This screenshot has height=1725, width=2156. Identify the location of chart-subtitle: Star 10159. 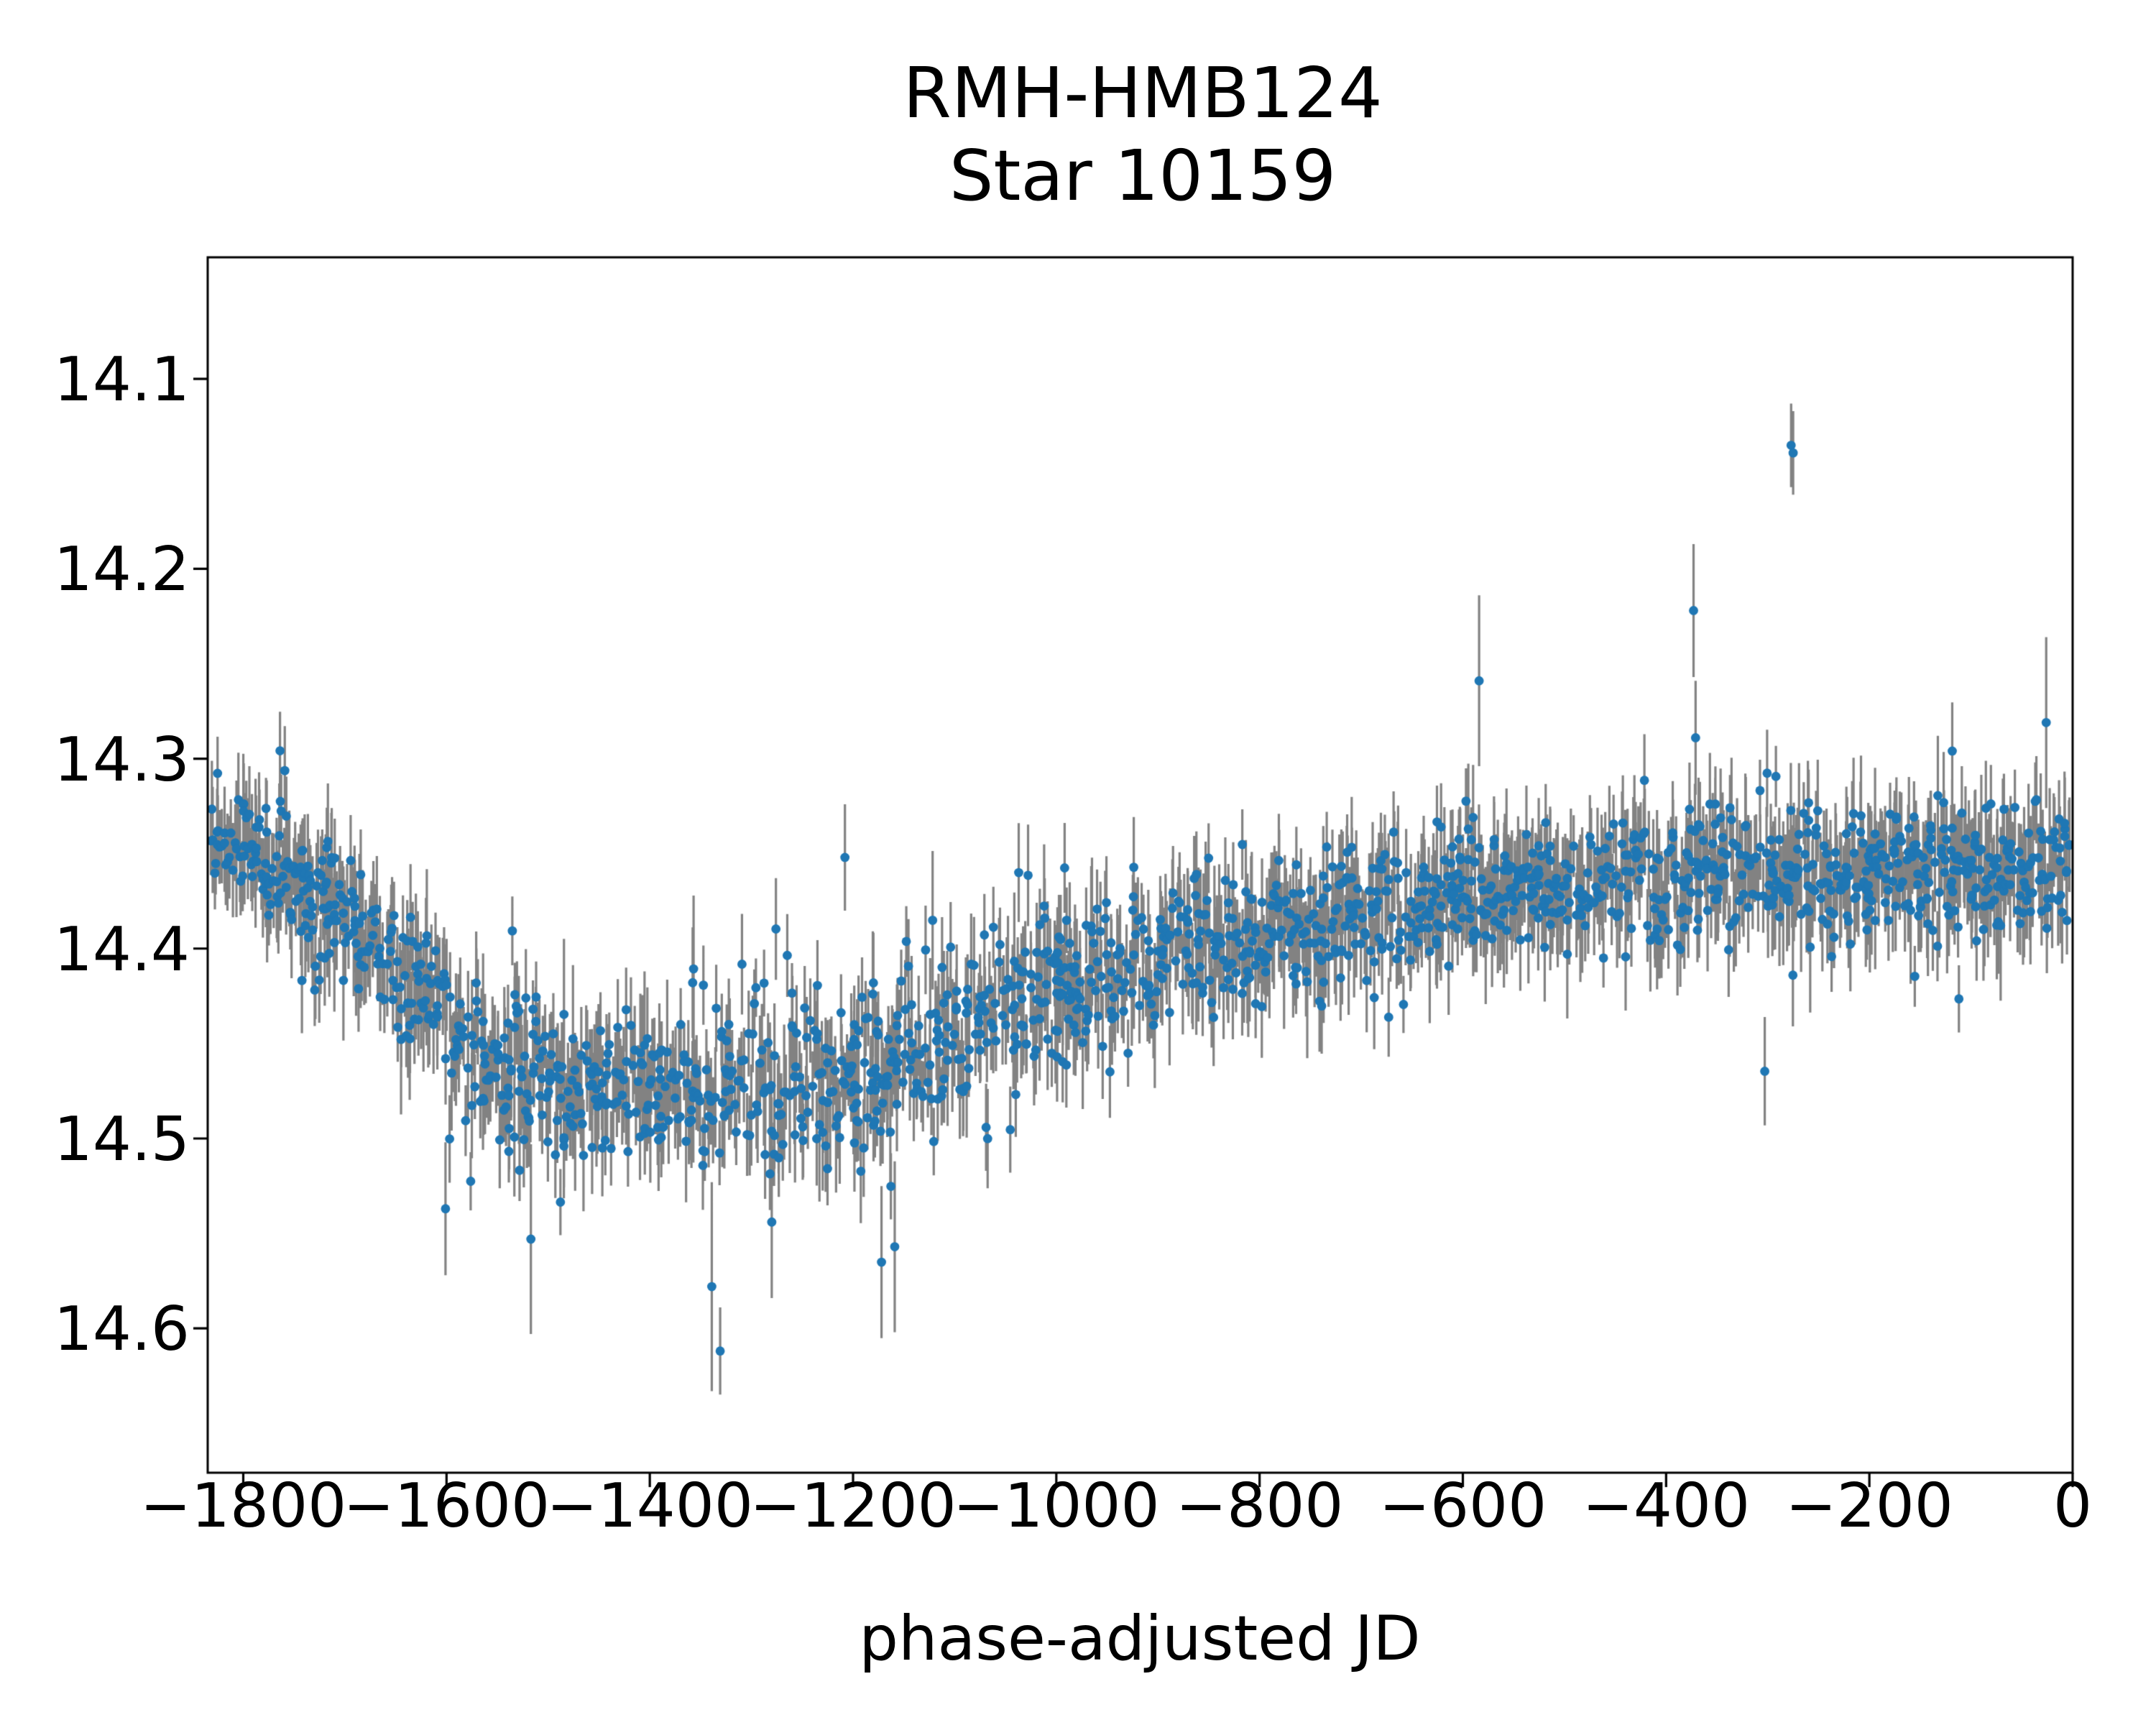
(1143, 175).